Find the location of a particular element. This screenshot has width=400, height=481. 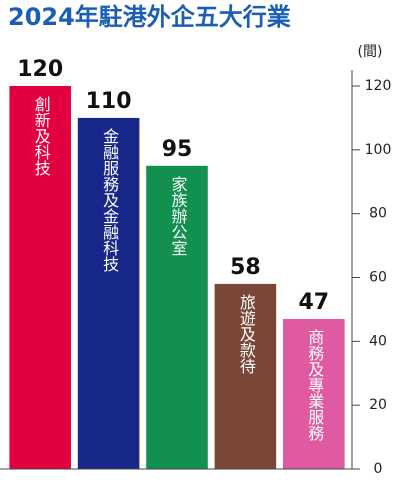

category-label: 旅遊及款待 is located at coordinates (246, 334).